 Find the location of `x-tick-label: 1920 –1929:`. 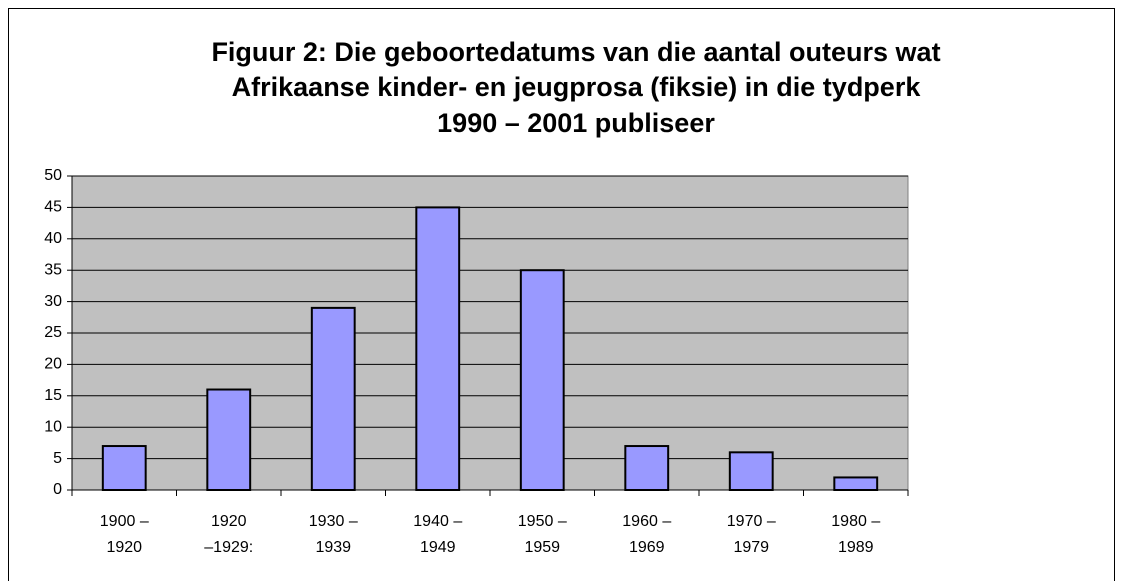

x-tick-label: 1920 –1929: is located at coordinates (228, 534).